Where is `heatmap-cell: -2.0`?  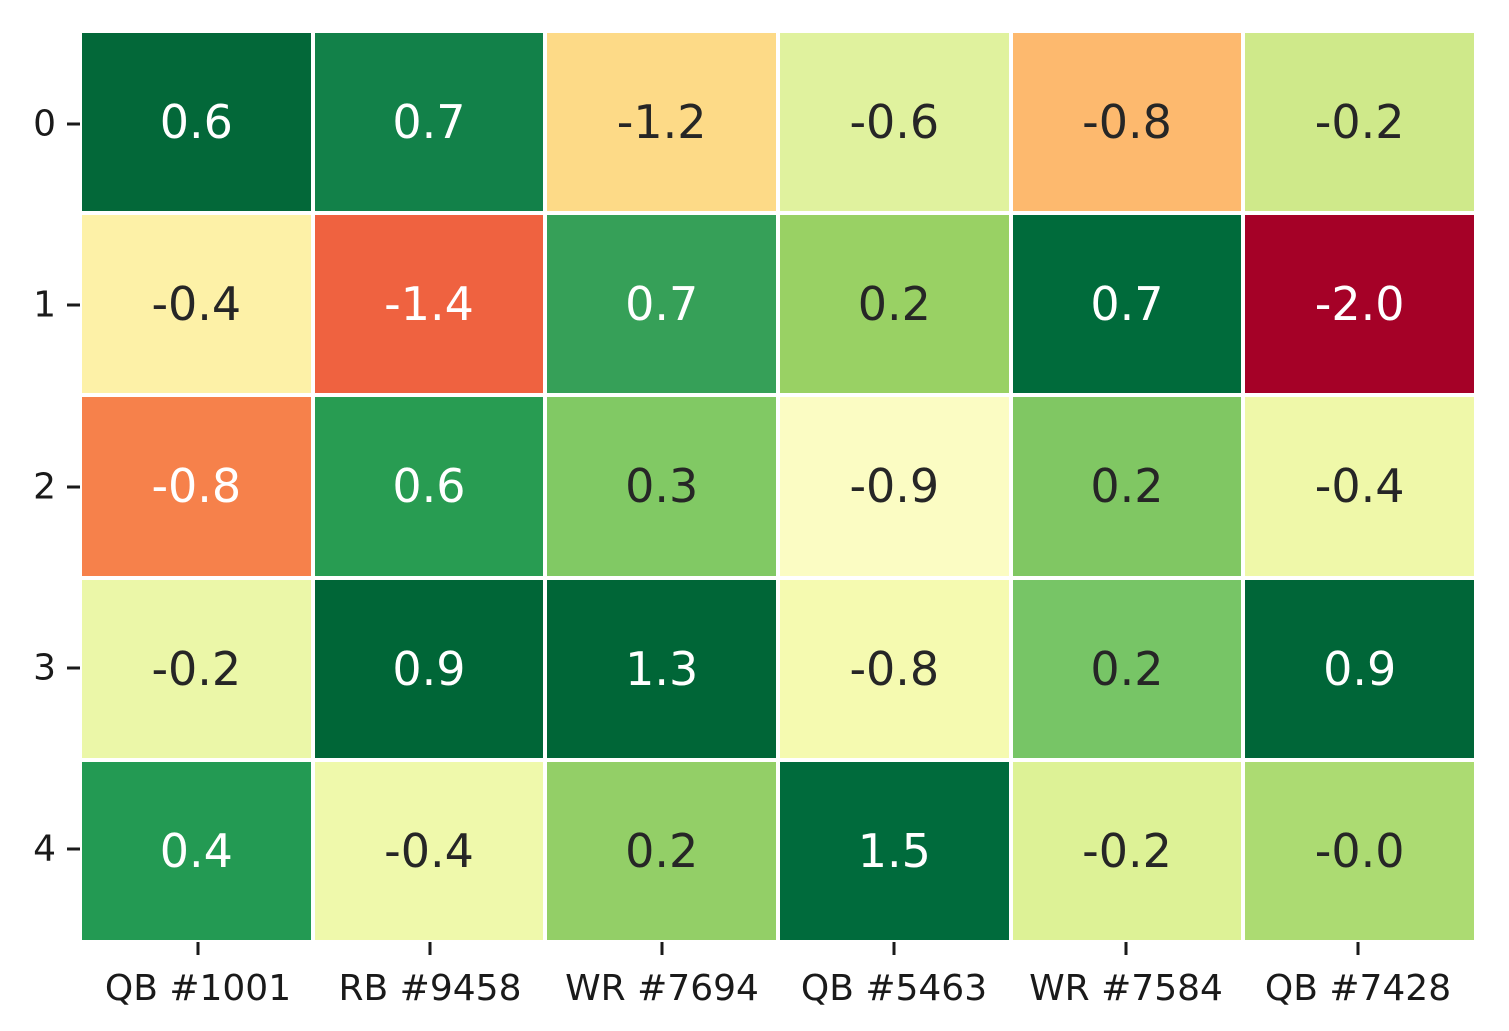 heatmap-cell: -2.0 is located at coordinates (1359, 304).